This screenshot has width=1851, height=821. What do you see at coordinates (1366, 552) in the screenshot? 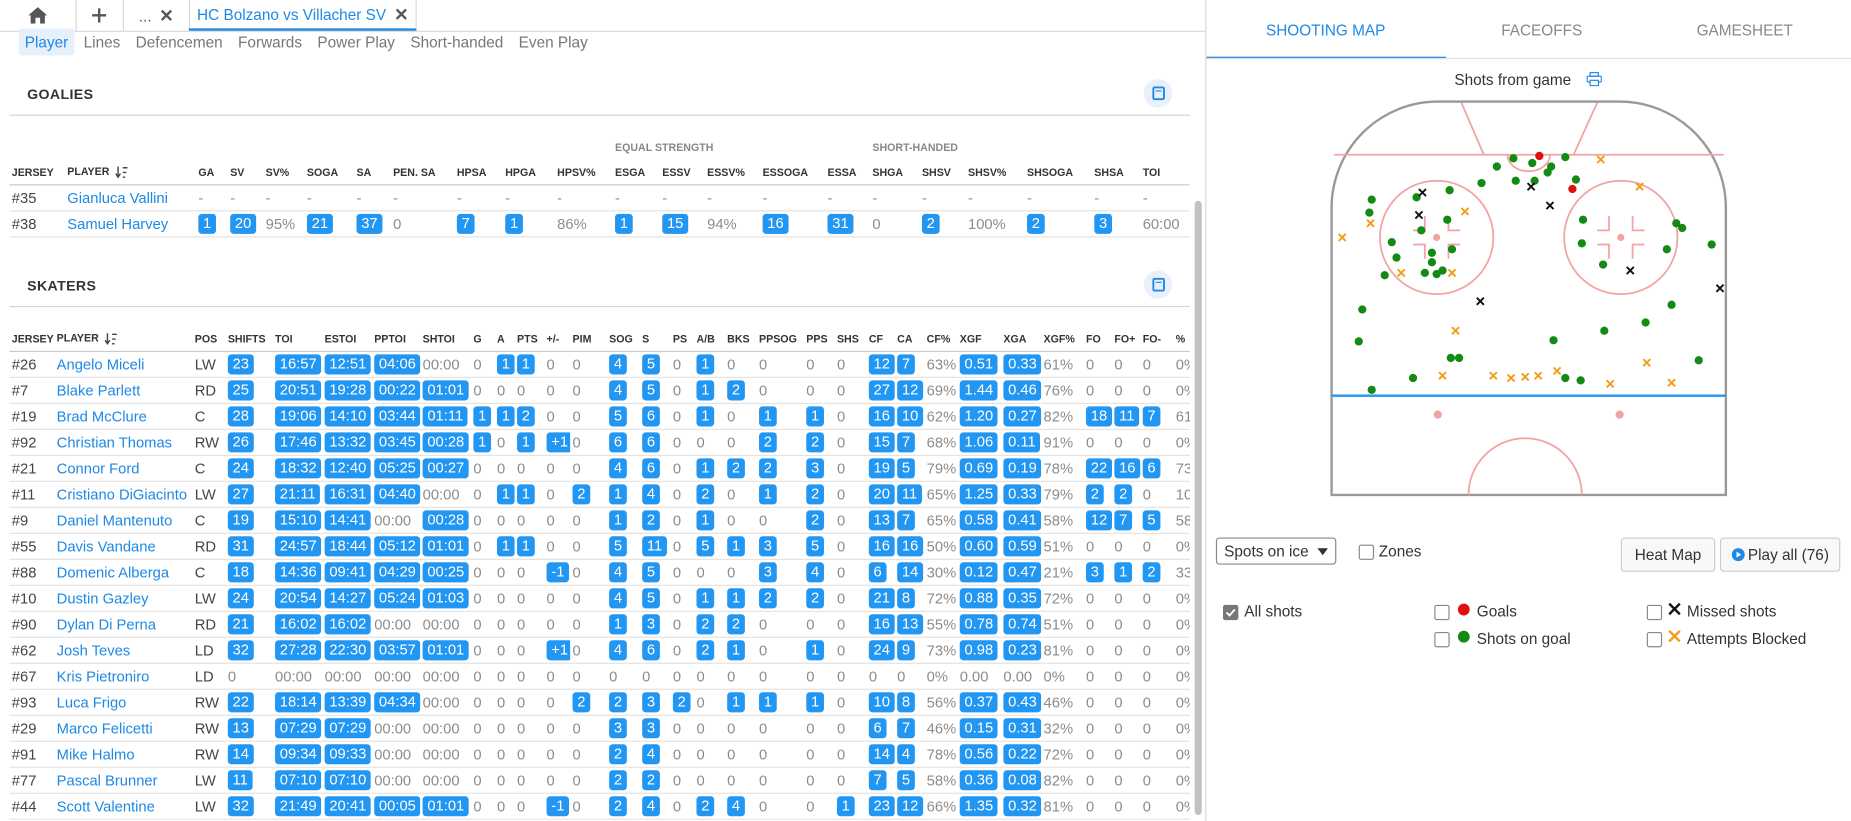
I see `zones-checkbox` at bounding box center [1366, 552].